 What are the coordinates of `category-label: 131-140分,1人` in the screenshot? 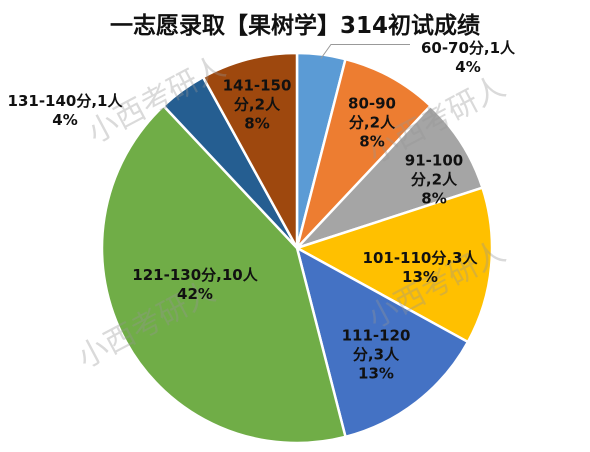 It's located at (65, 101).